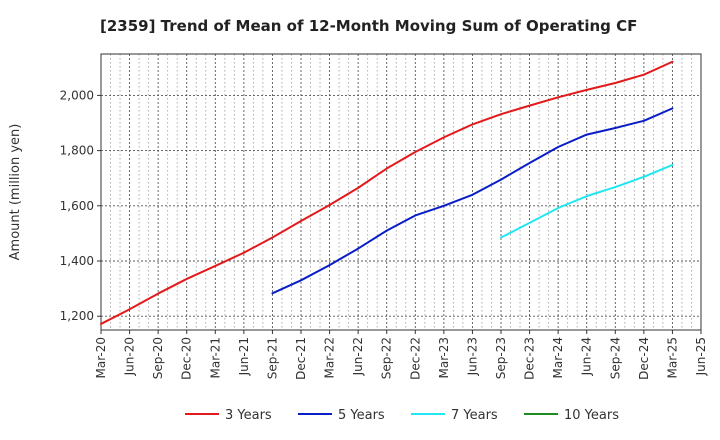 This screenshot has height=440, width=720. What do you see at coordinates (187, 358) in the screenshot?
I see `x-tick-label: Dec-20` at bounding box center [187, 358].